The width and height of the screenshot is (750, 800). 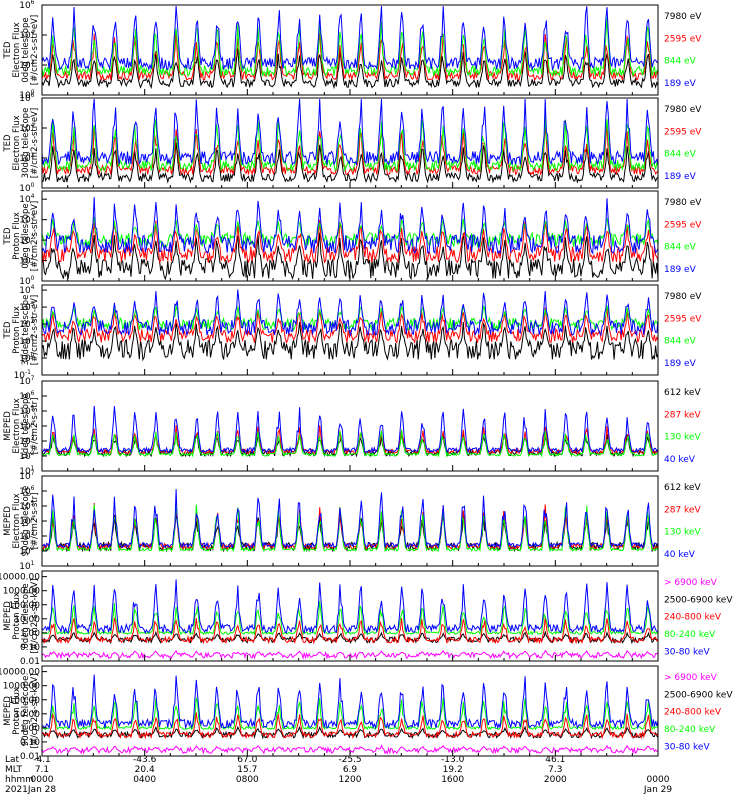 I want to click on y-tick-label: 100.00, so click(x=25, y=701).